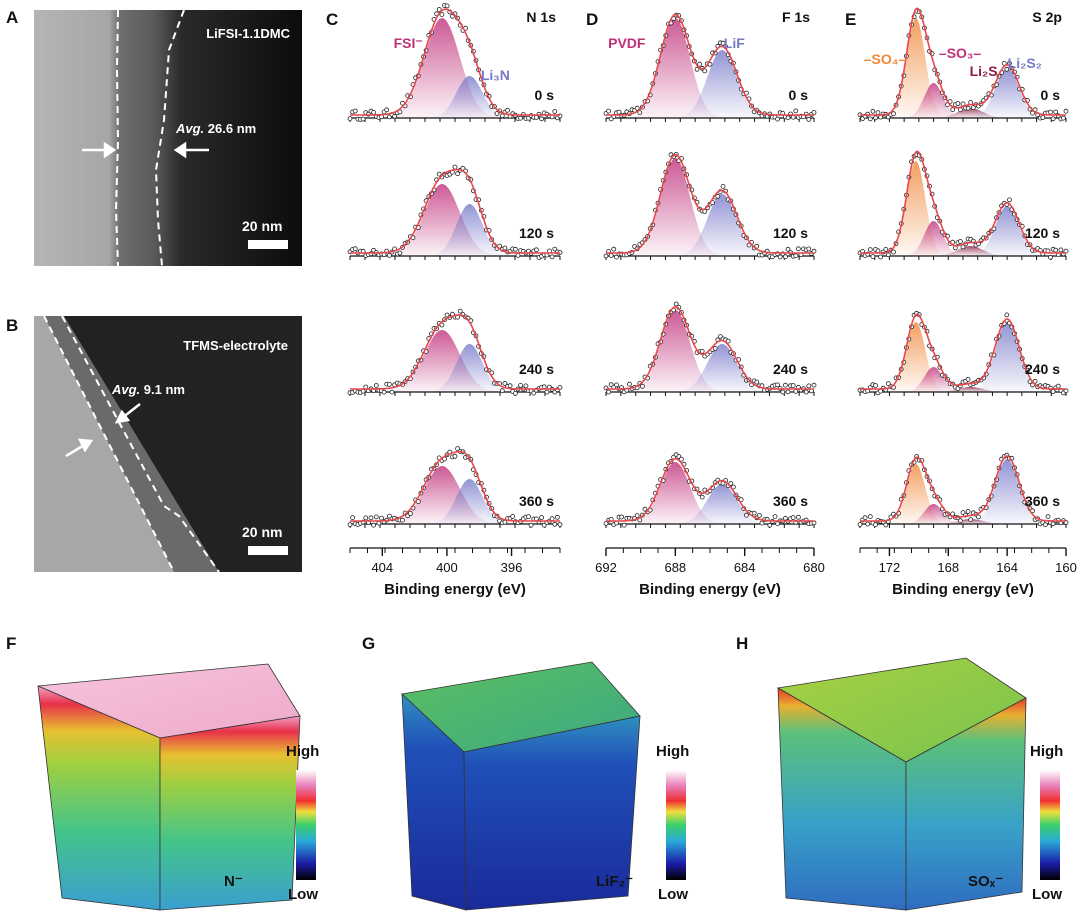 The height and width of the screenshot is (912, 1080). What do you see at coordinates (262, 532) in the screenshot?
I see `tem-b-scale-label: 20 nm` at bounding box center [262, 532].